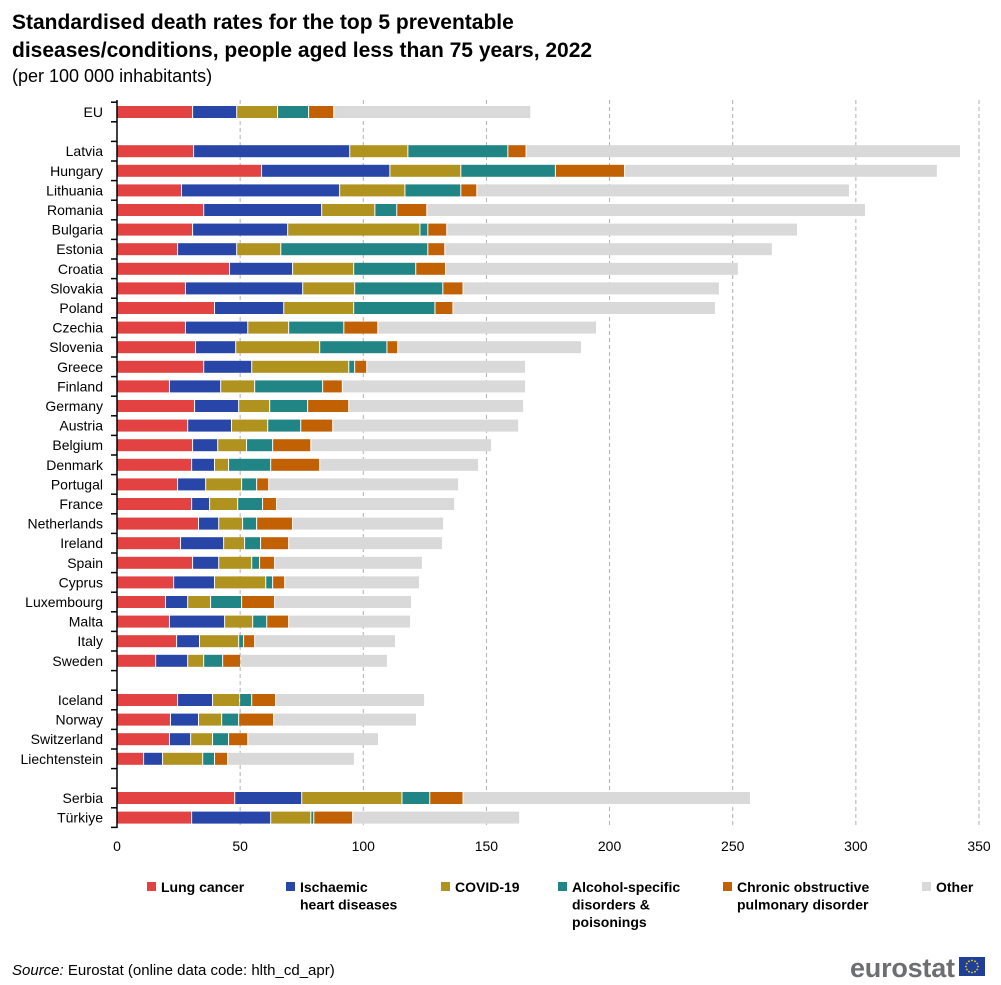 The height and width of the screenshot is (985, 1001). What do you see at coordinates (83, 798) in the screenshot?
I see `category-label: Serbia` at bounding box center [83, 798].